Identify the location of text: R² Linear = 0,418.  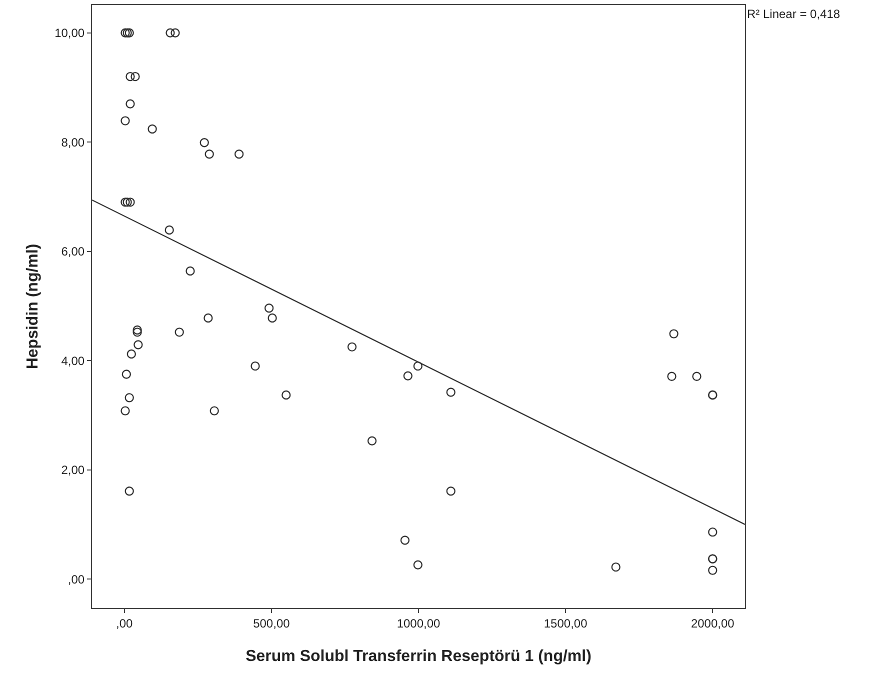
(793, 14).